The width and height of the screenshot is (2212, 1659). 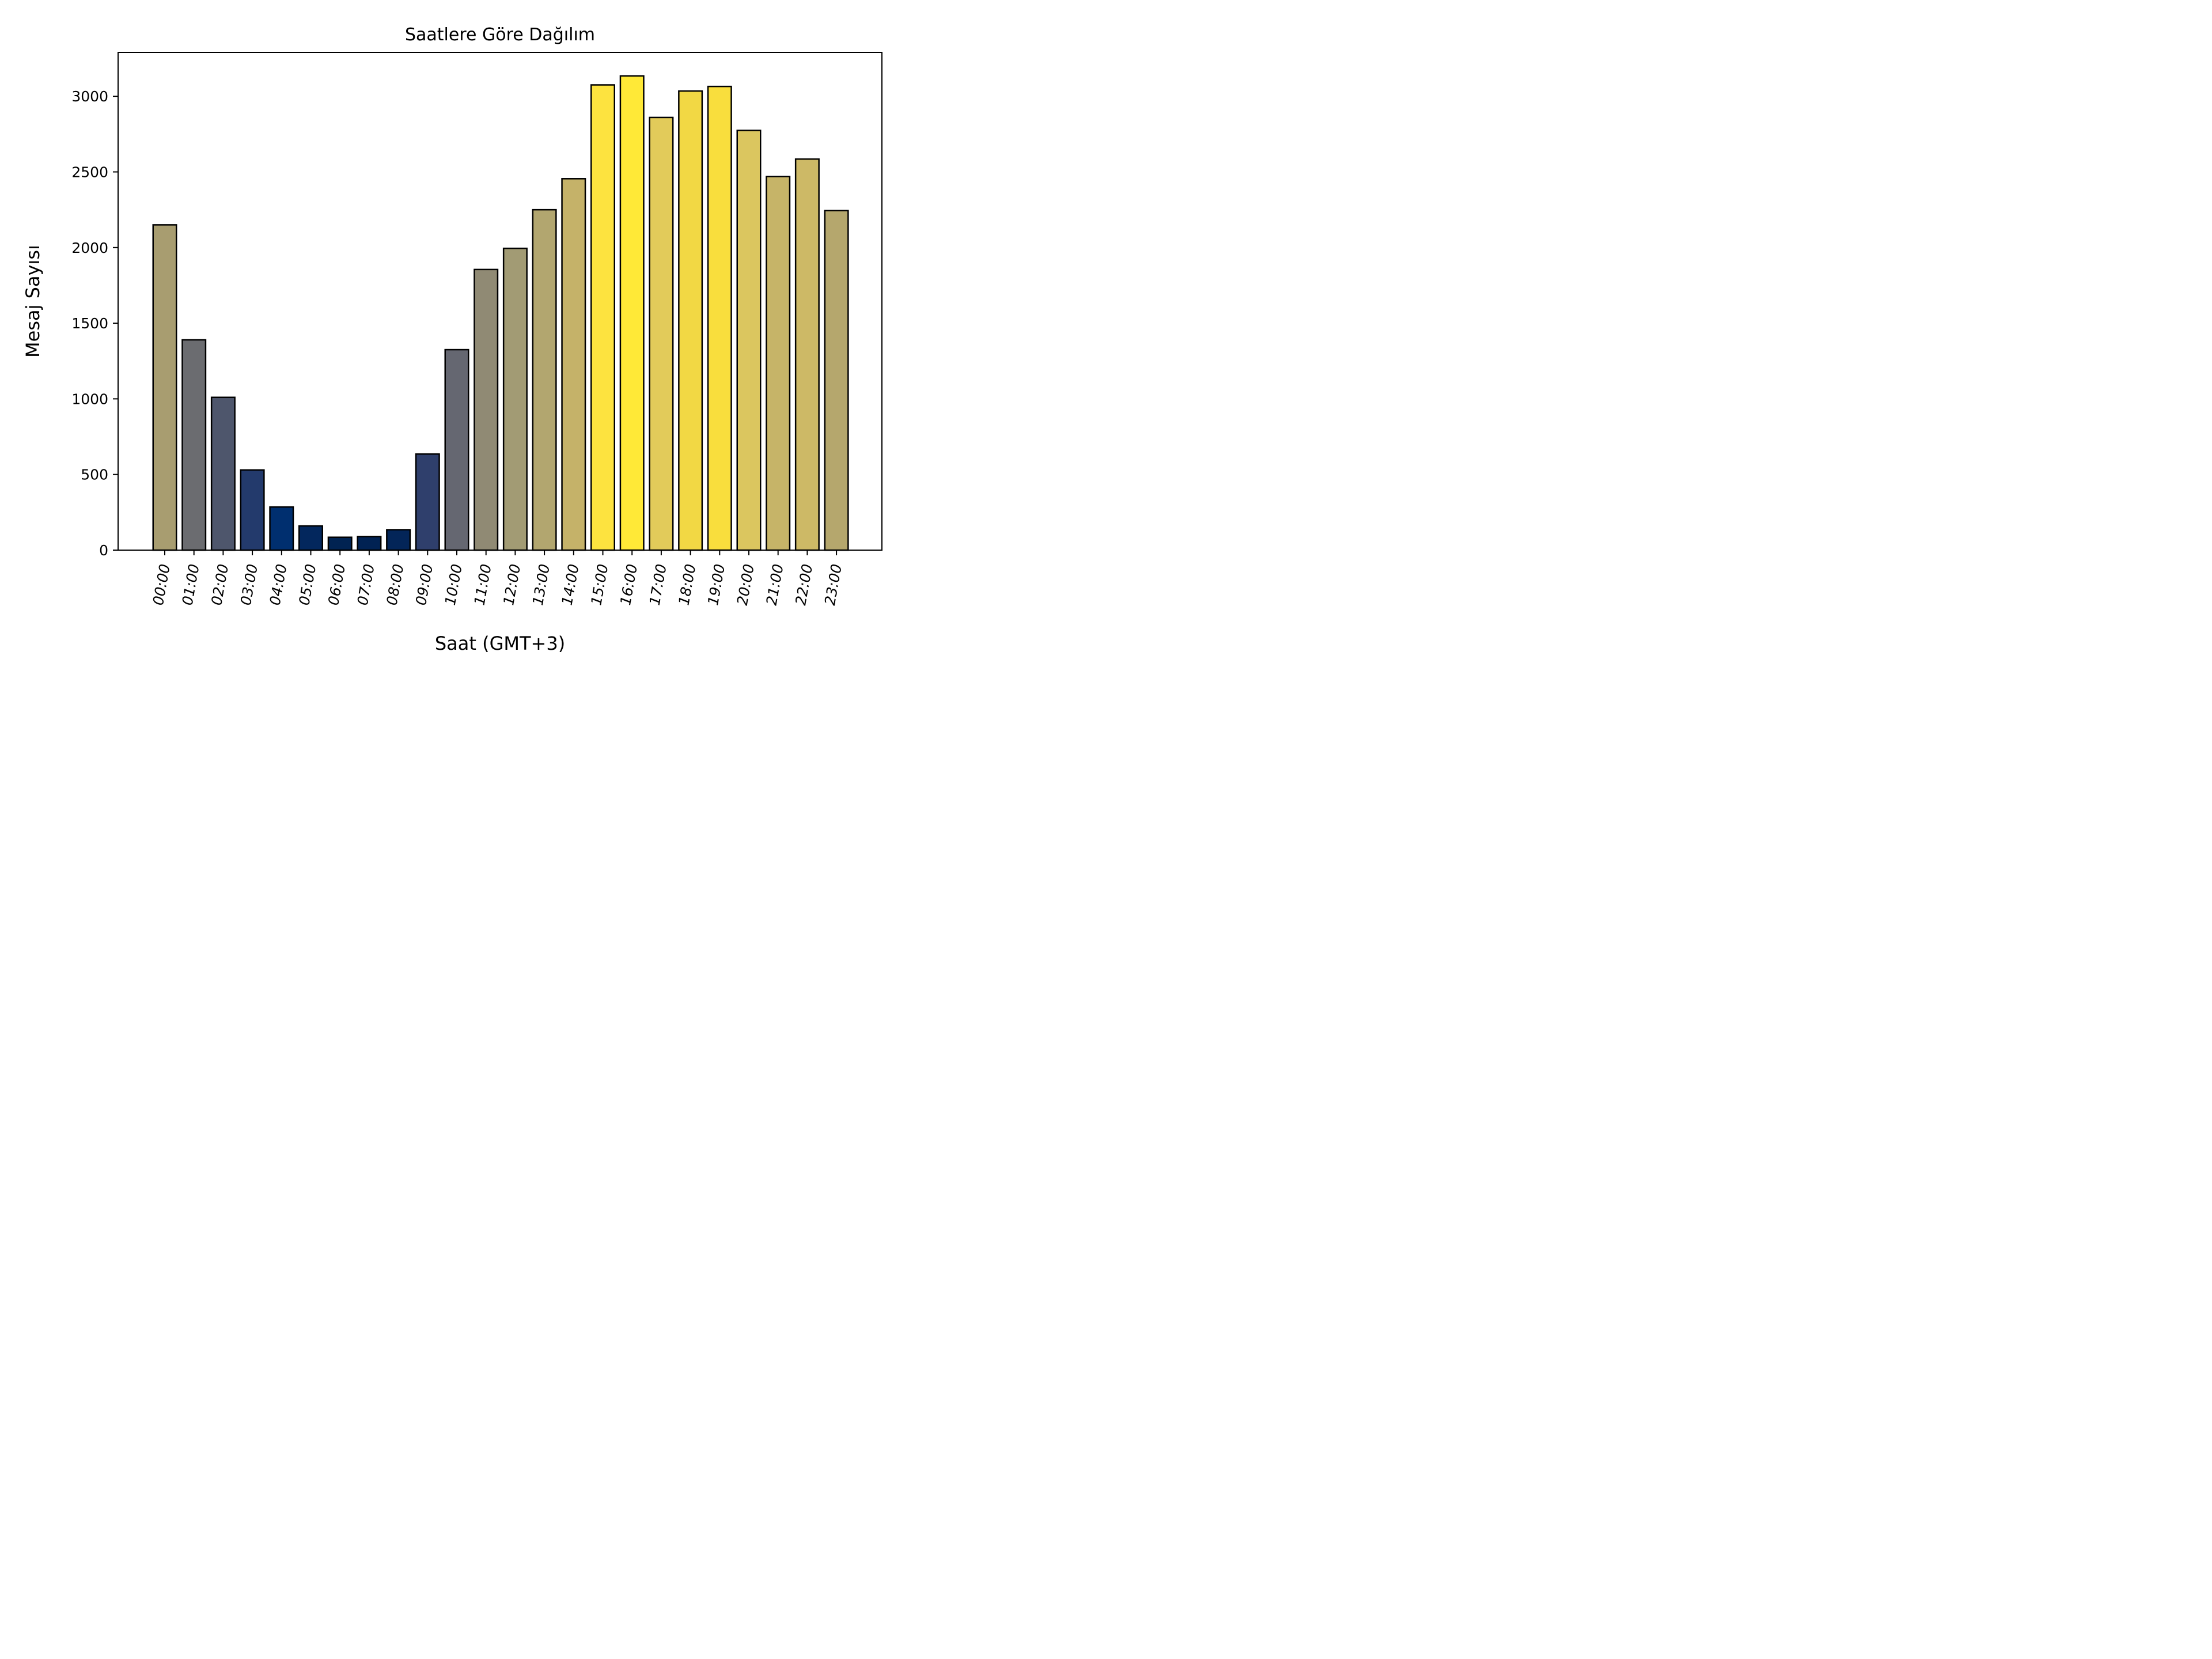 What do you see at coordinates (89, 248) in the screenshot?
I see `y-tick-label: 2000` at bounding box center [89, 248].